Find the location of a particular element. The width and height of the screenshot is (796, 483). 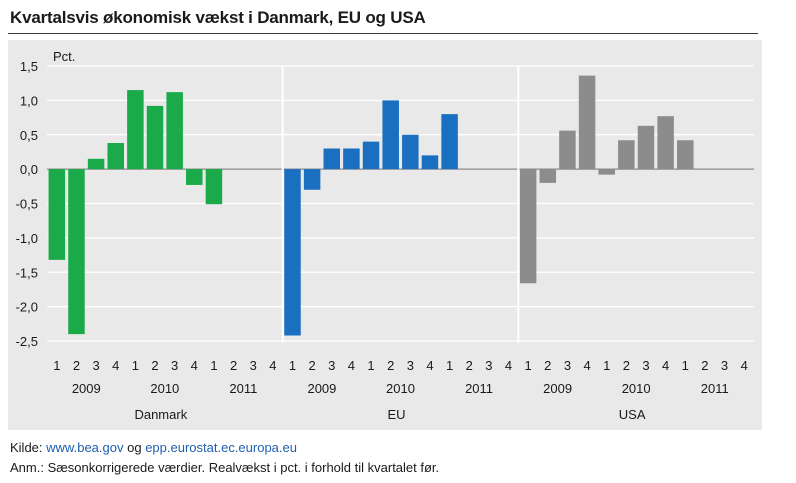

y-tick-label: 1,5 is located at coordinates (29, 66).